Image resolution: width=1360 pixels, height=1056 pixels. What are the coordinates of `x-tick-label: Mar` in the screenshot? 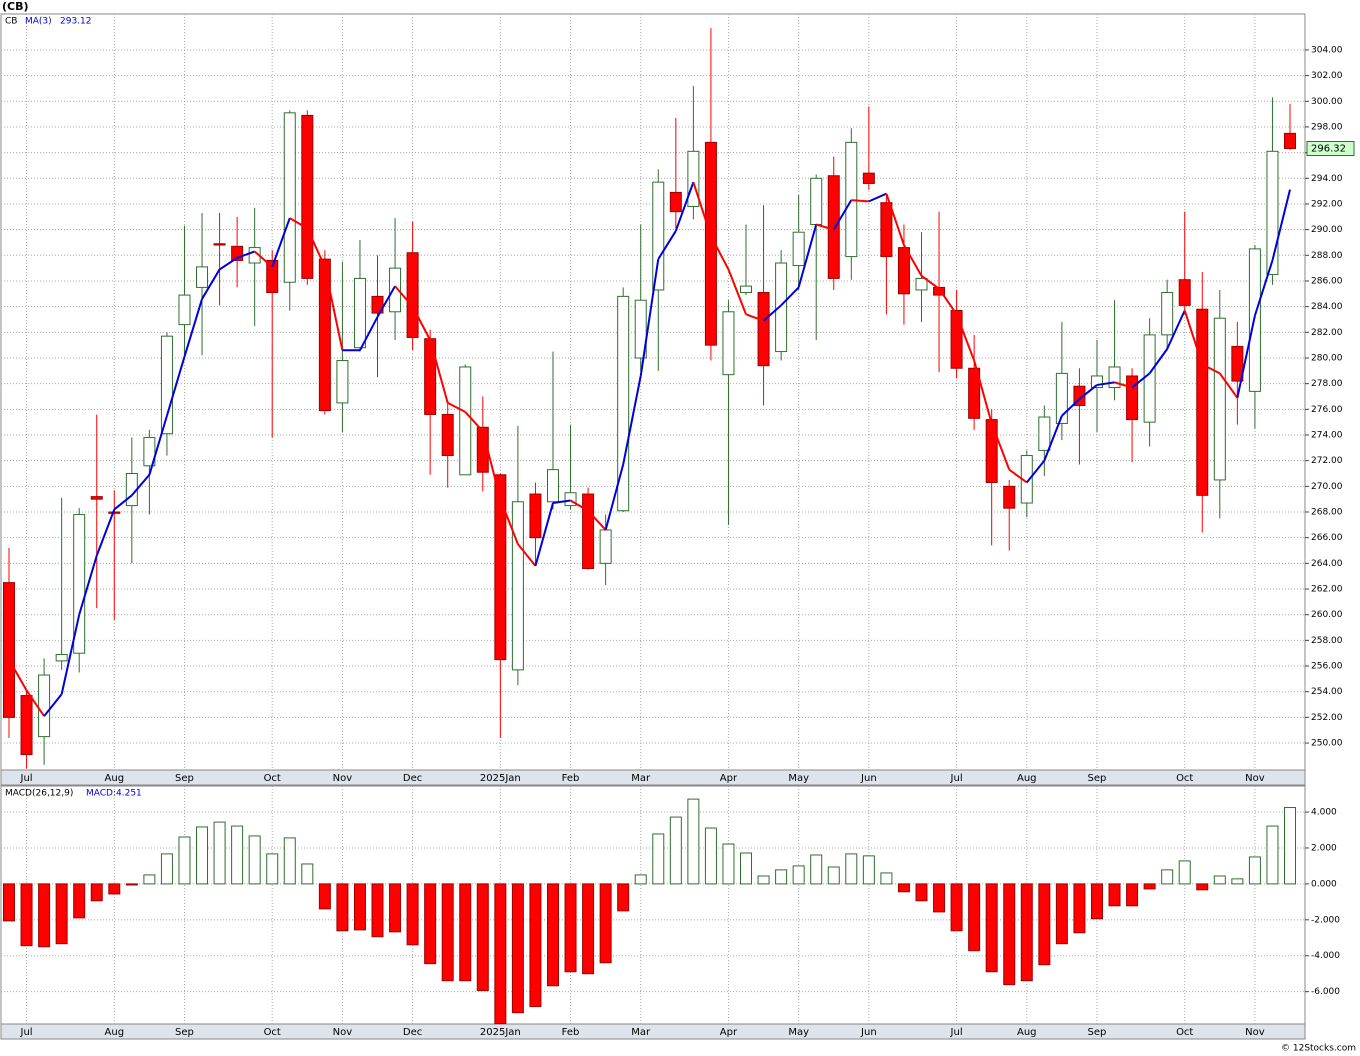 It's located at (641, 778).